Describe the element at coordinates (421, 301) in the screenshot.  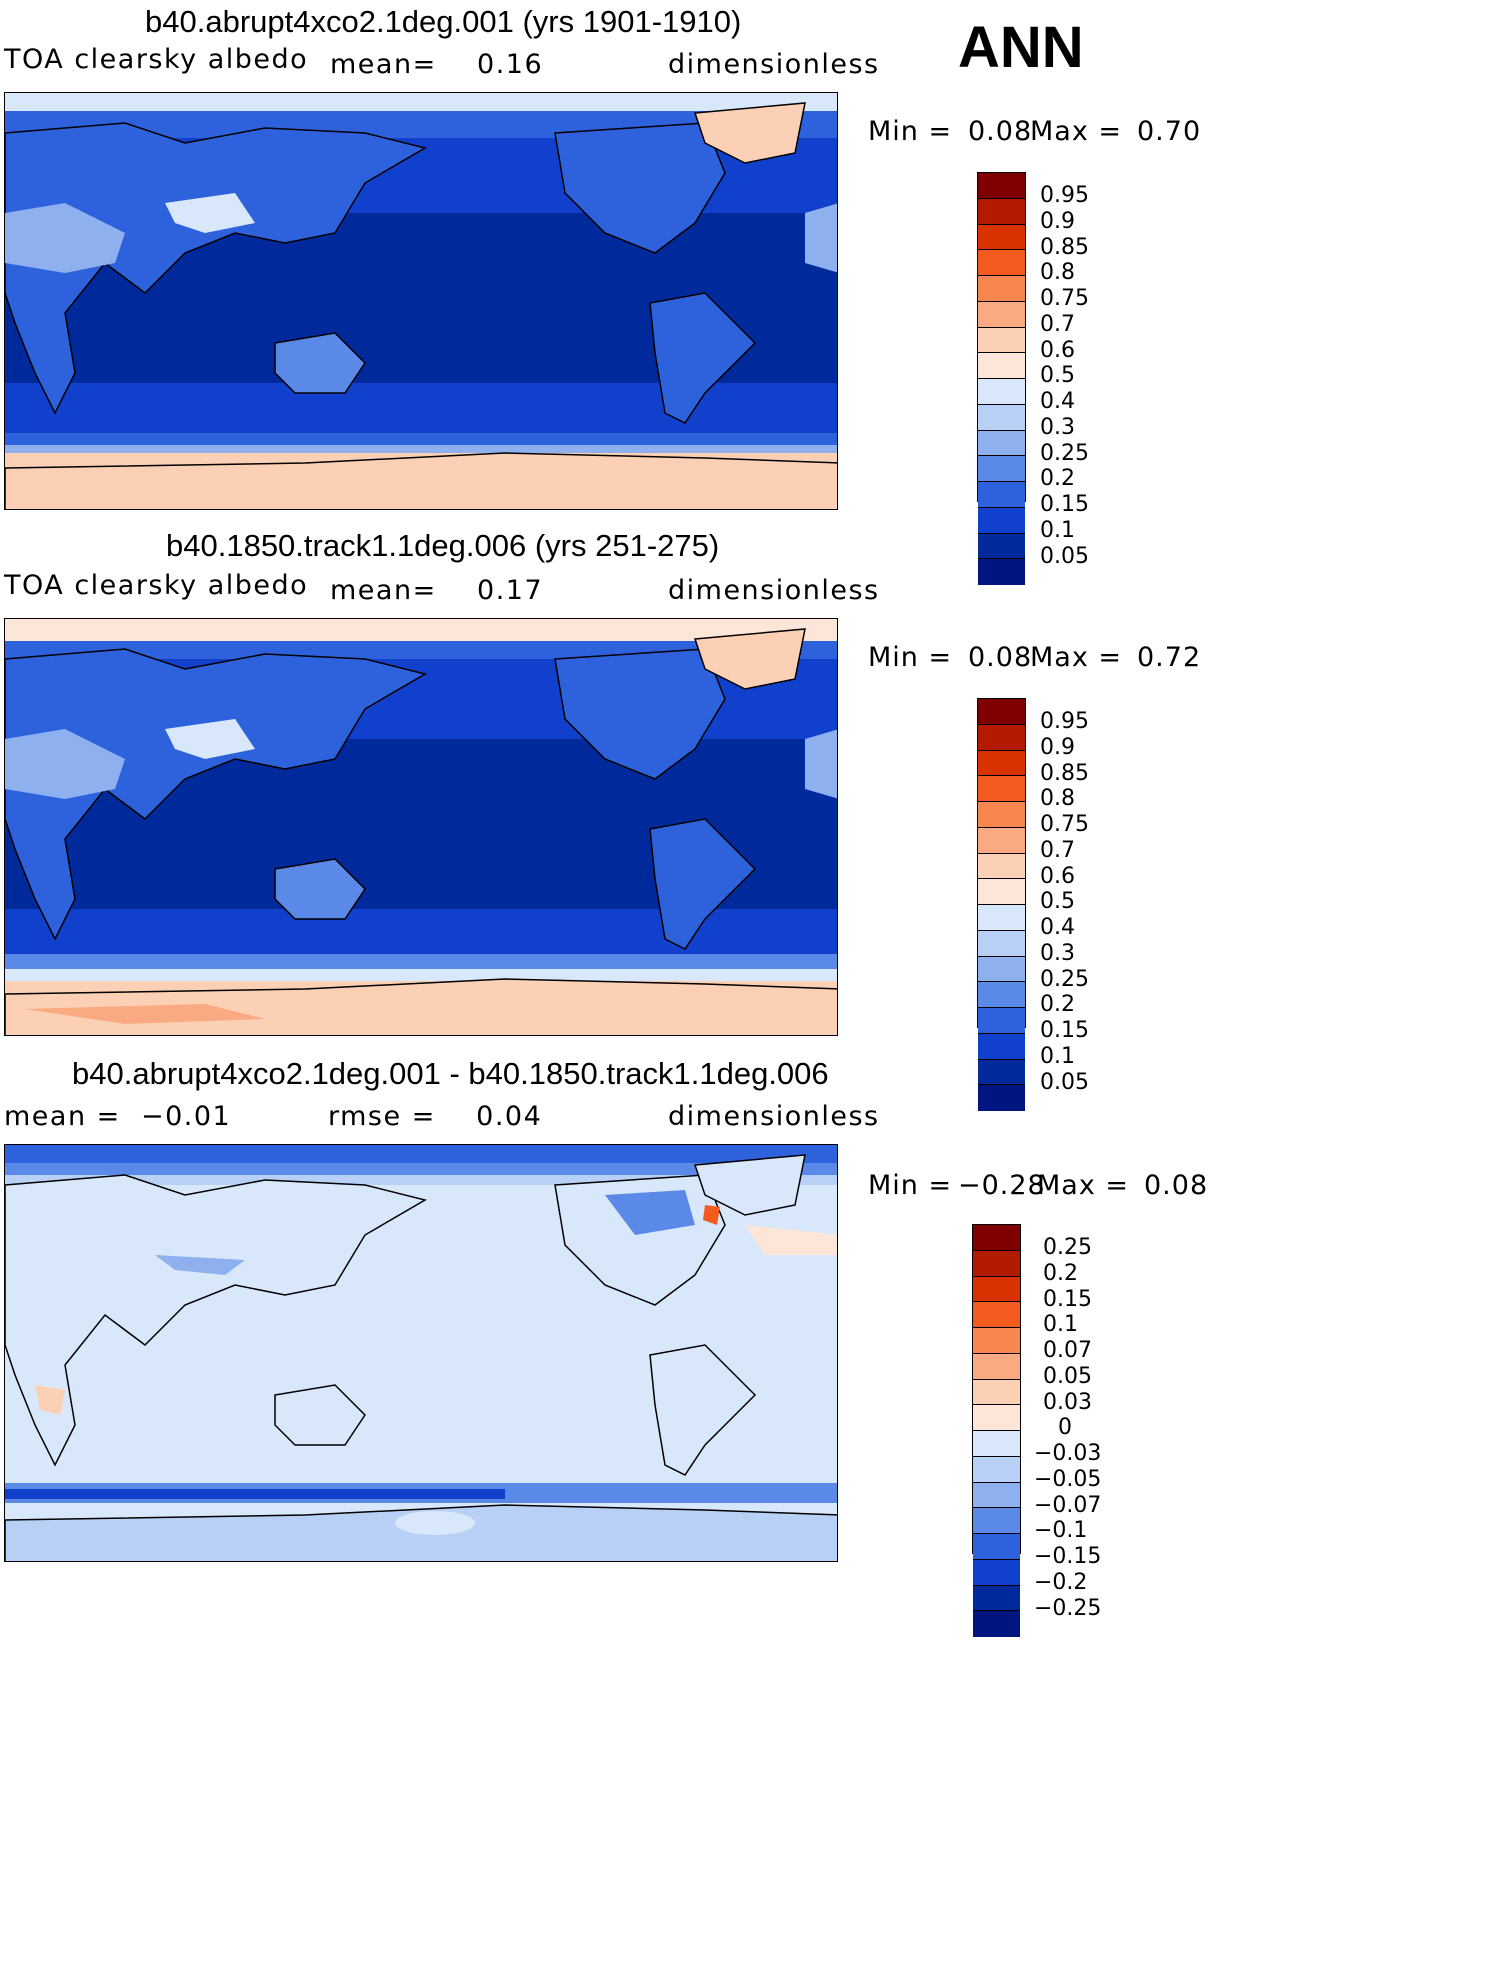
I see `panel-1-map` at that location.